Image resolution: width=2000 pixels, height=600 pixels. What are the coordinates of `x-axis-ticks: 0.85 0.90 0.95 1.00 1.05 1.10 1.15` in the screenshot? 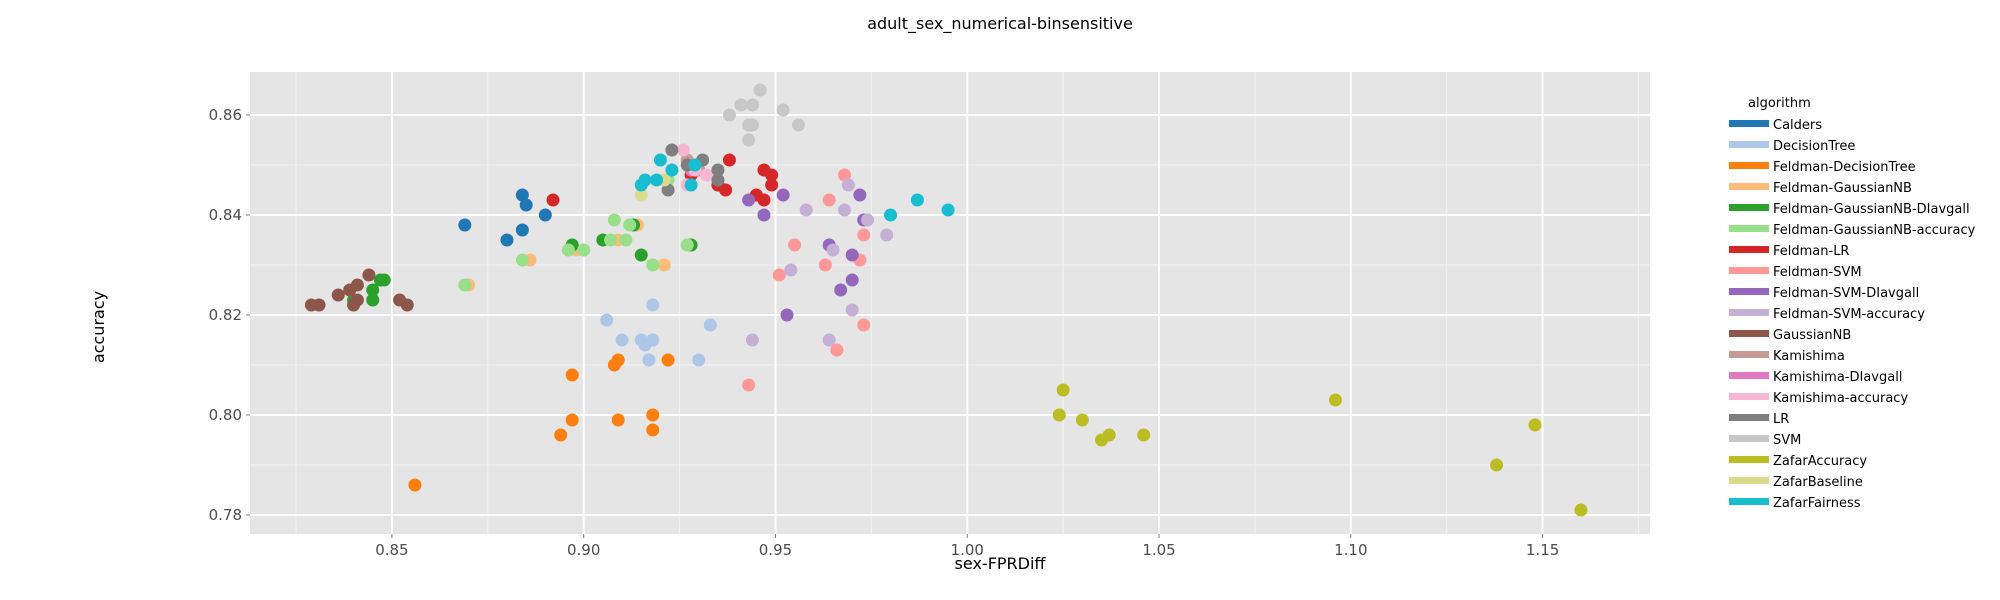 It's located at (967, 546).